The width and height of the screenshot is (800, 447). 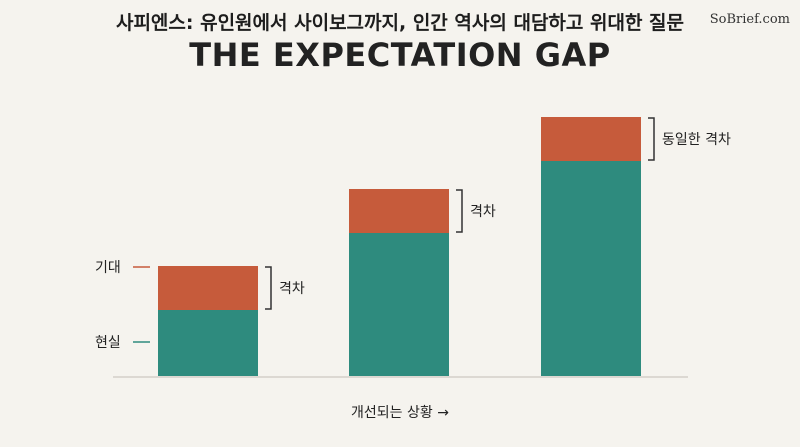 What do you see at coordinates (292, 289) in the screenshot?
I see `gap-label-1: 격차` at bounding box center [292, 289].